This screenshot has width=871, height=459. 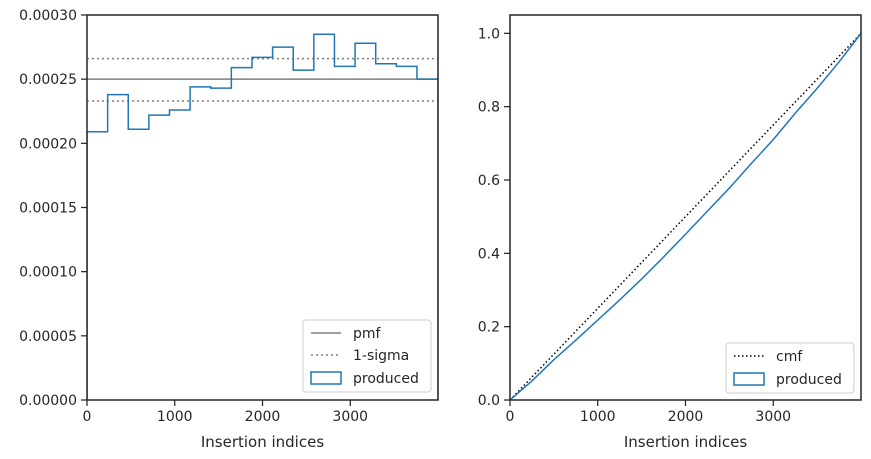 What do you see at coordinates (48, 16) in the screenshot?
I see `left-ytick-label: 0.00030` at bounding box center [48, 16].